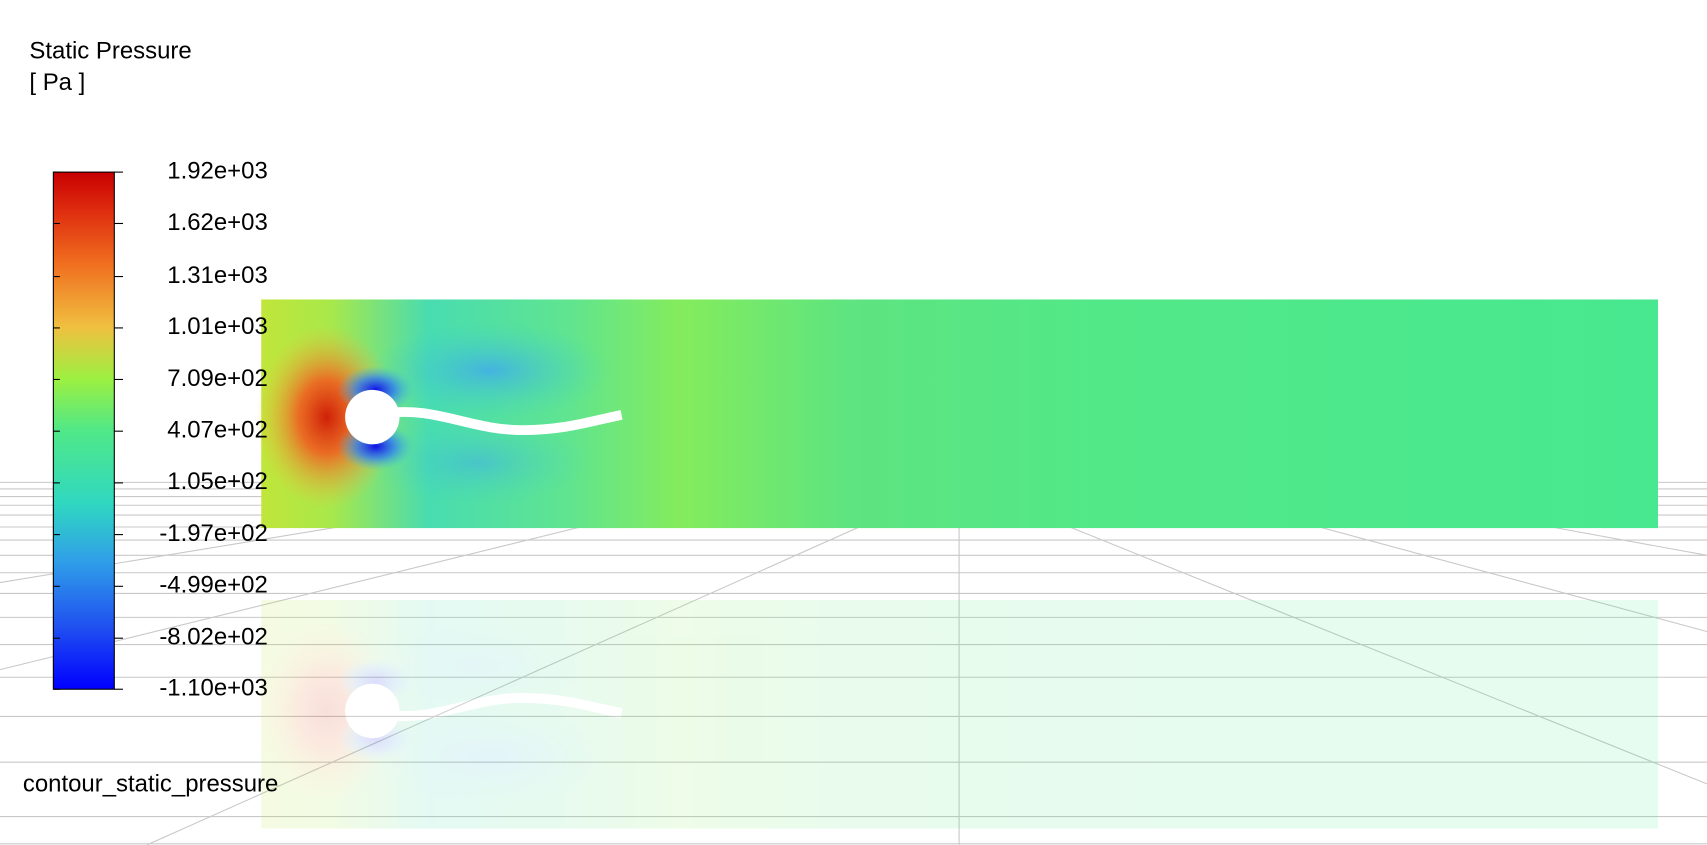  Describe the element at coordinates (217, 430) in the screenshot. I see `tick-label: 4.07e+02` at that location.